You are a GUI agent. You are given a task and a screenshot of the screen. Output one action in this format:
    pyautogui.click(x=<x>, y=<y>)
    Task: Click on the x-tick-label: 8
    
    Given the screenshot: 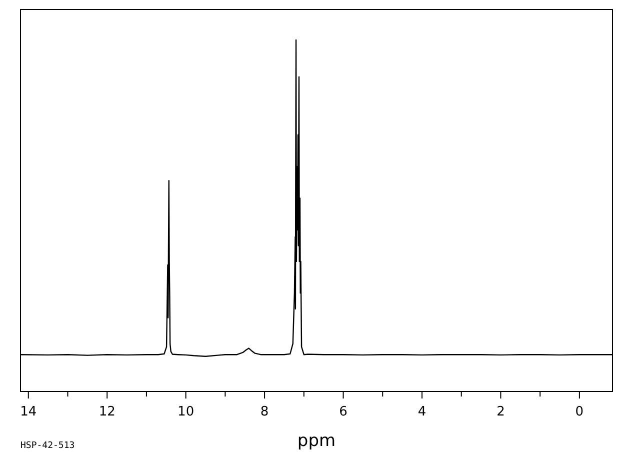 What is the action you would take?
    pyautogui.click(x=264, y=412)
    